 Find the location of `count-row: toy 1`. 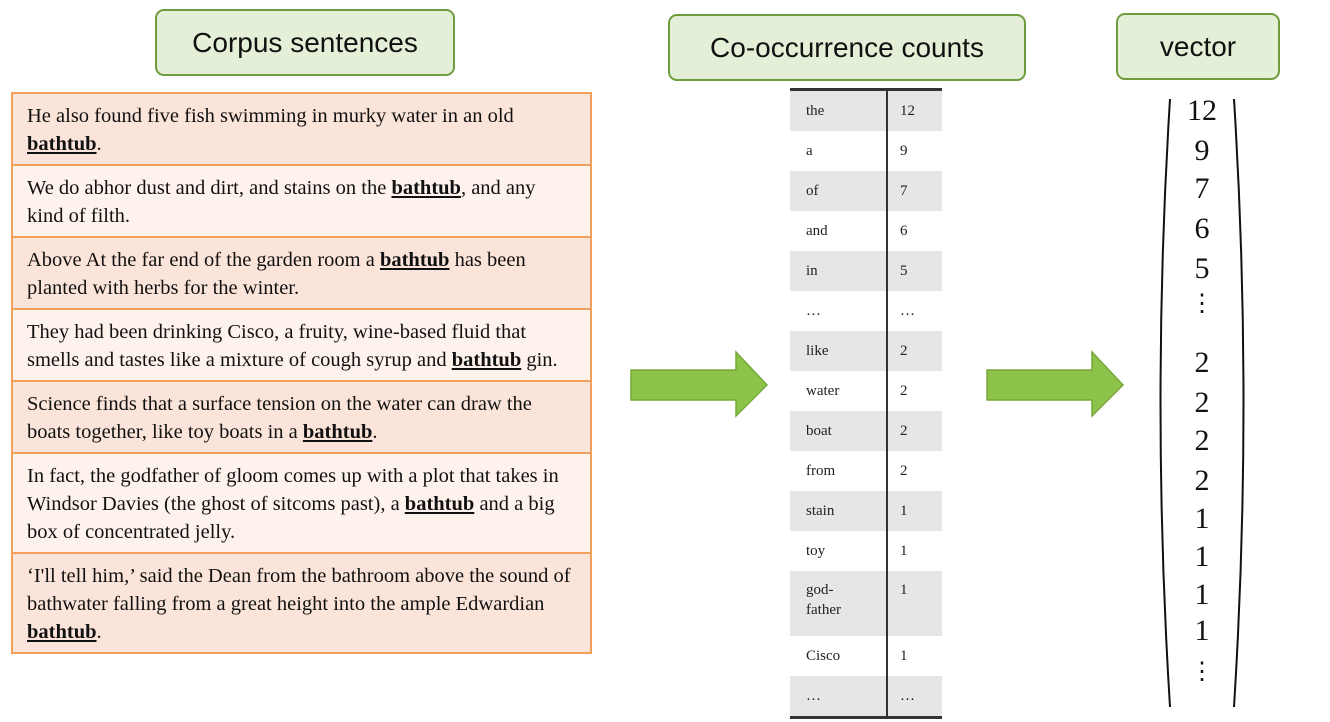

count-row: toy 1 is located at coordinates (866, 551).